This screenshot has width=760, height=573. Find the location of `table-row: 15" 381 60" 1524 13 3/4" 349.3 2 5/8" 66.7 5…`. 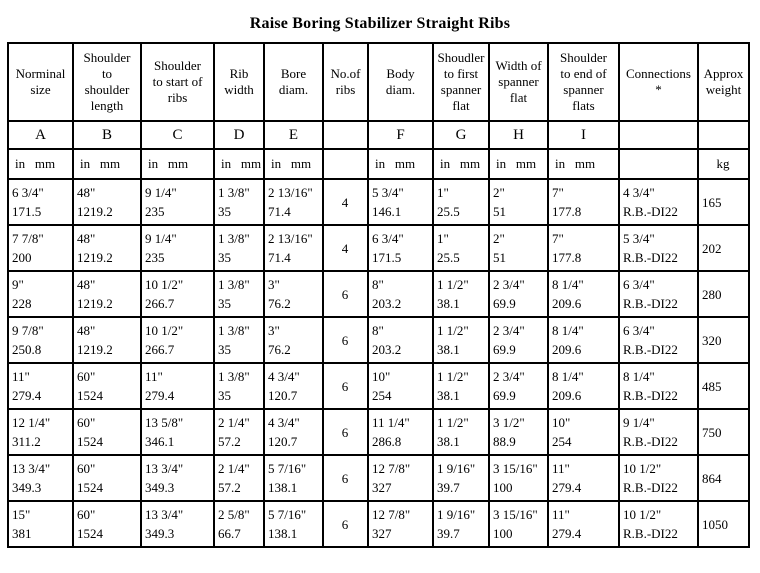

table-row: 15" 381 60" 1524 13 3/4" 349.3 2 5/8" 66.7 5… is located at coordinates (378, 524).